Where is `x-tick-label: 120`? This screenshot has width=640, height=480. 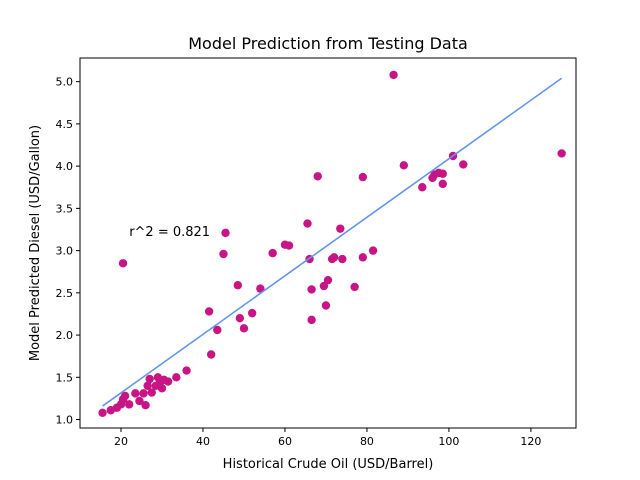
x-tick-label: 120 is located at coordinates (530, 441).